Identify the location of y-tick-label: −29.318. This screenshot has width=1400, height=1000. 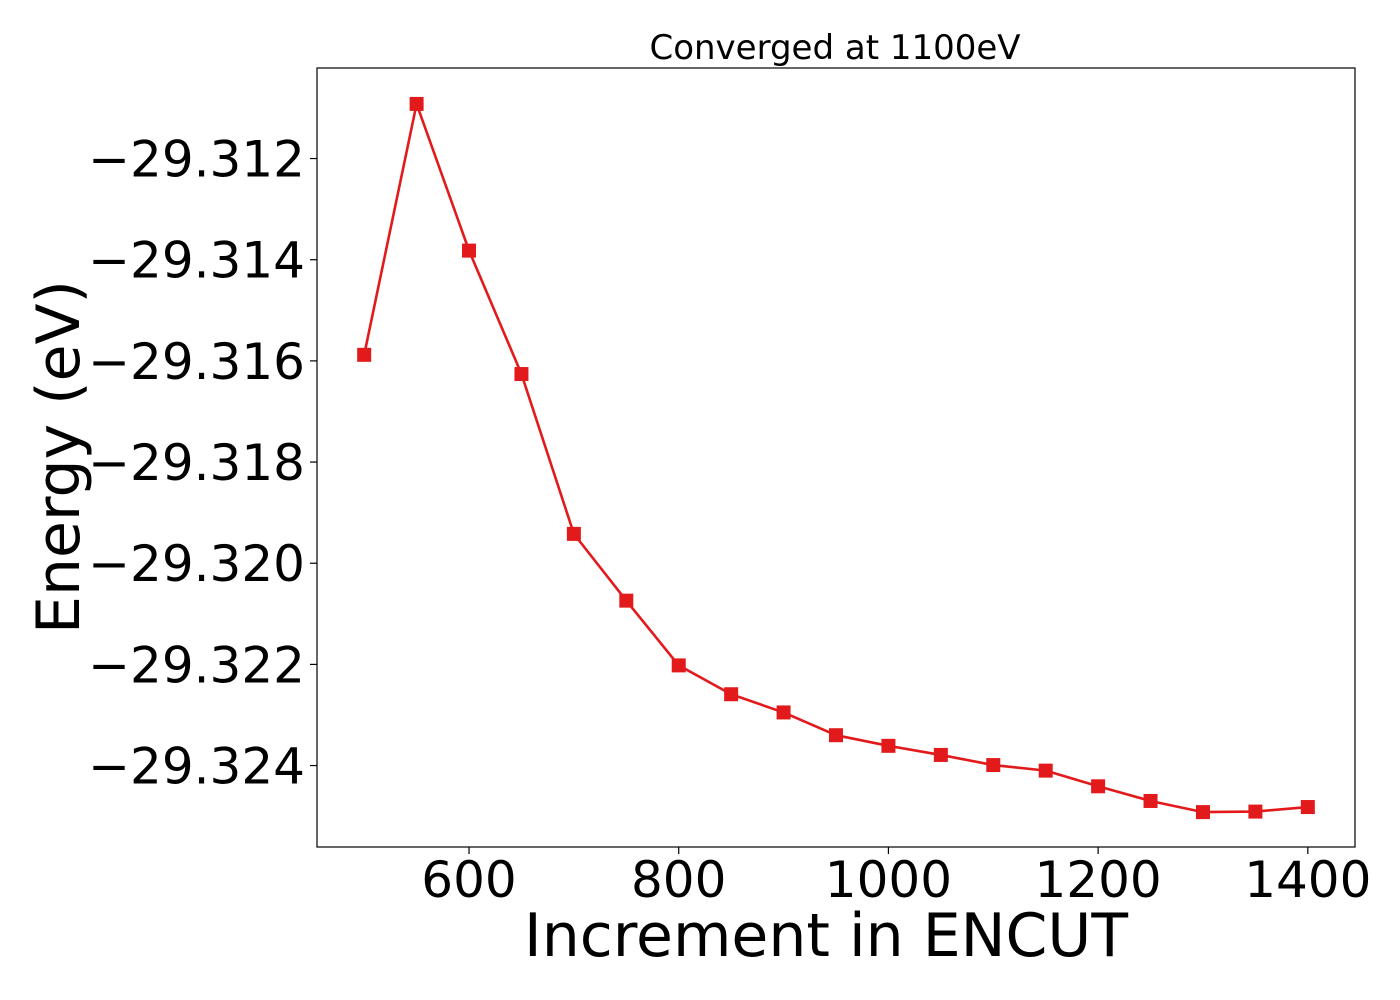
(196, 463).